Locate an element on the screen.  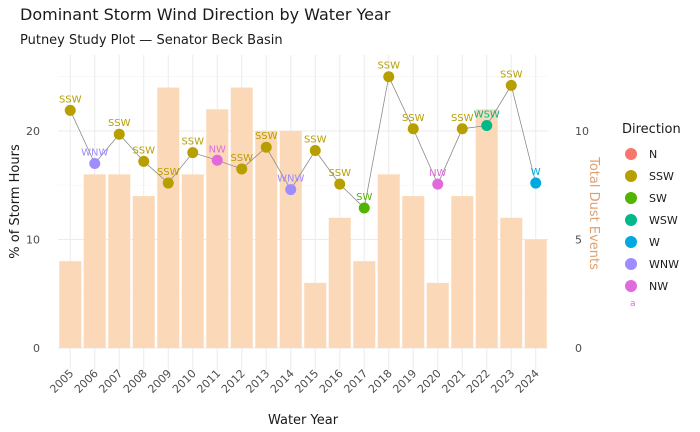
point-label-2019: SSW is located at coordinates (413, 118).